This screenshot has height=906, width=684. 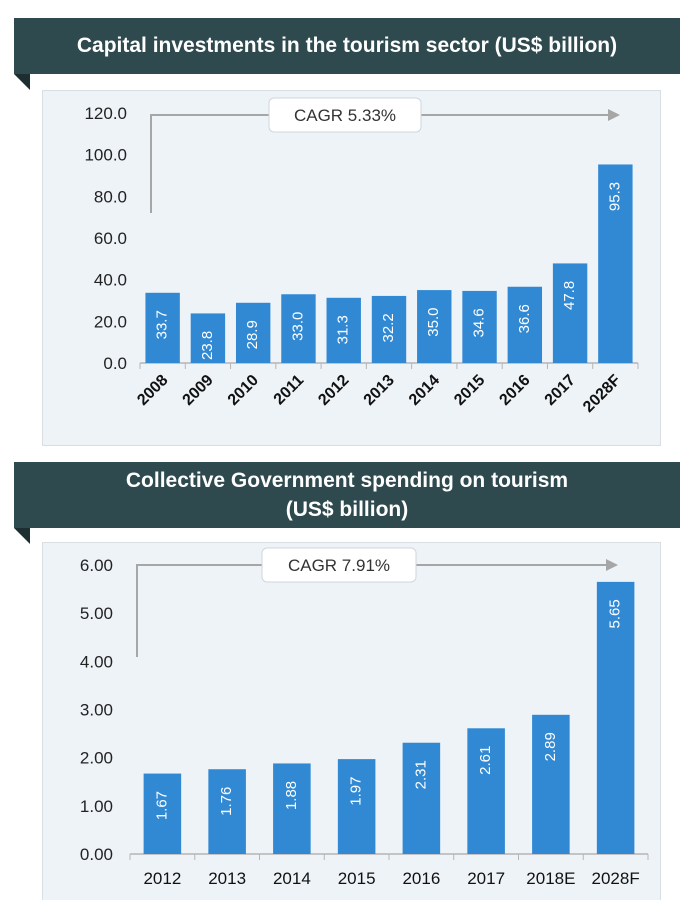 What do you see at coordinates (105, 113) in the screenshot?
I see `y-tick-label: 120.0` at bounding box center [105, 113].